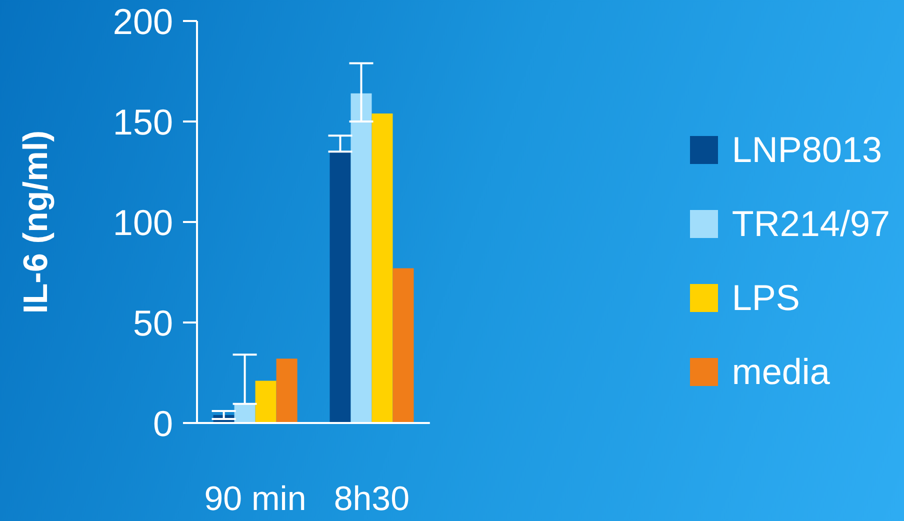 The image size is (904, 521). I want to click on legend-label: LPS, so click(766, 298).